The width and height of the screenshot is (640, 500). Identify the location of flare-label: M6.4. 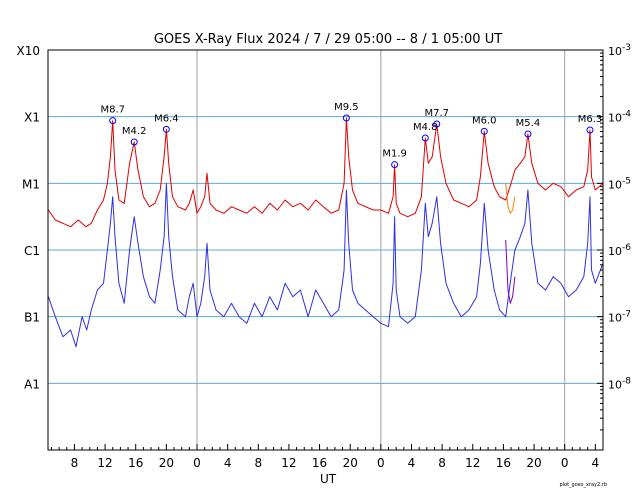
(166, 118).